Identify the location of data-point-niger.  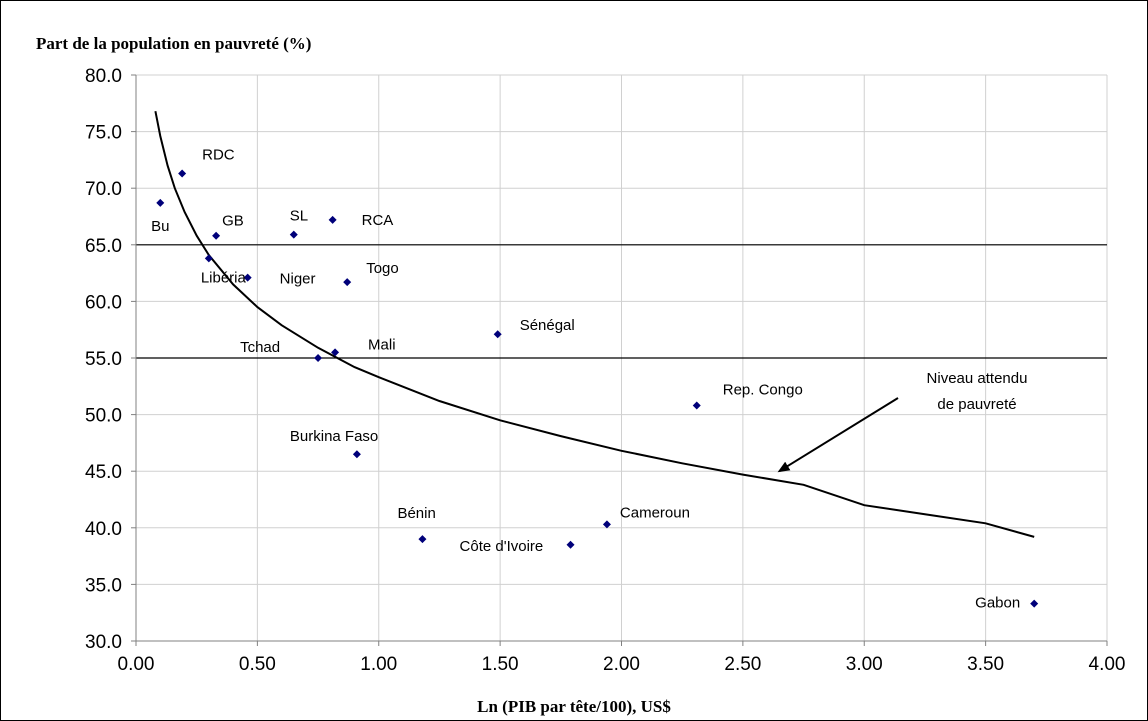
(247, 277).